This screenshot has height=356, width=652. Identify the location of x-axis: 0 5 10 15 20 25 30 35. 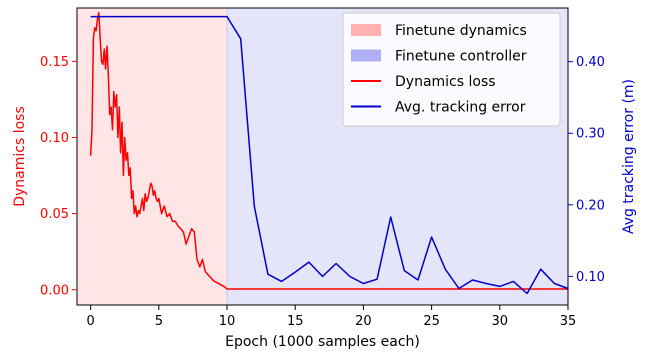
(331, 317).